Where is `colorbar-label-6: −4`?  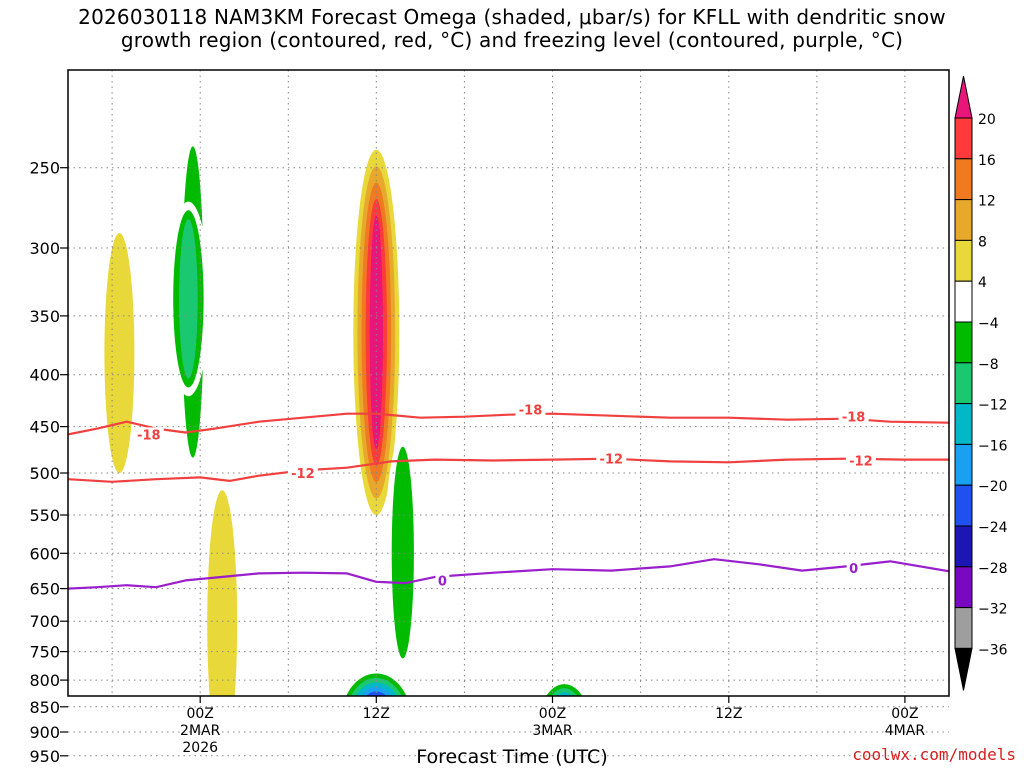 colorbar-label-6: −4 is located at coordinates (988, 324).